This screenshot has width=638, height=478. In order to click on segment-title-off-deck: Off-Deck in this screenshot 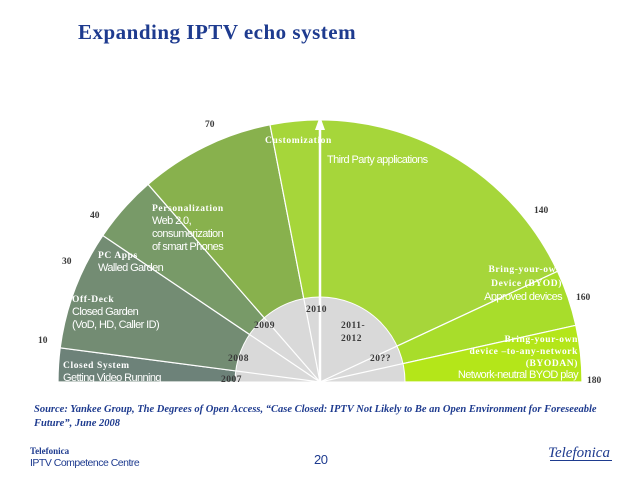, I will do `click(93, 300)`.